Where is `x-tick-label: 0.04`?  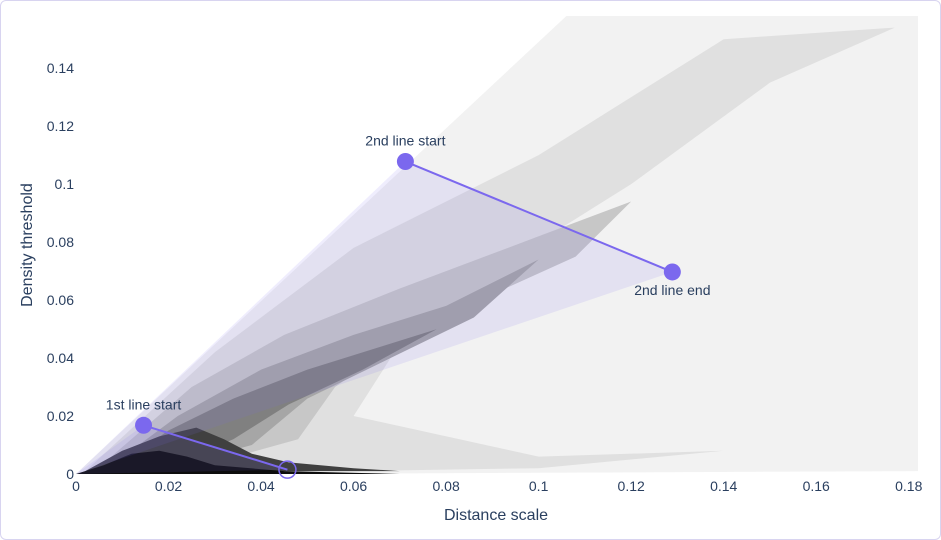
x-tick-label: 0.04 is located at coordinates (260, 486).